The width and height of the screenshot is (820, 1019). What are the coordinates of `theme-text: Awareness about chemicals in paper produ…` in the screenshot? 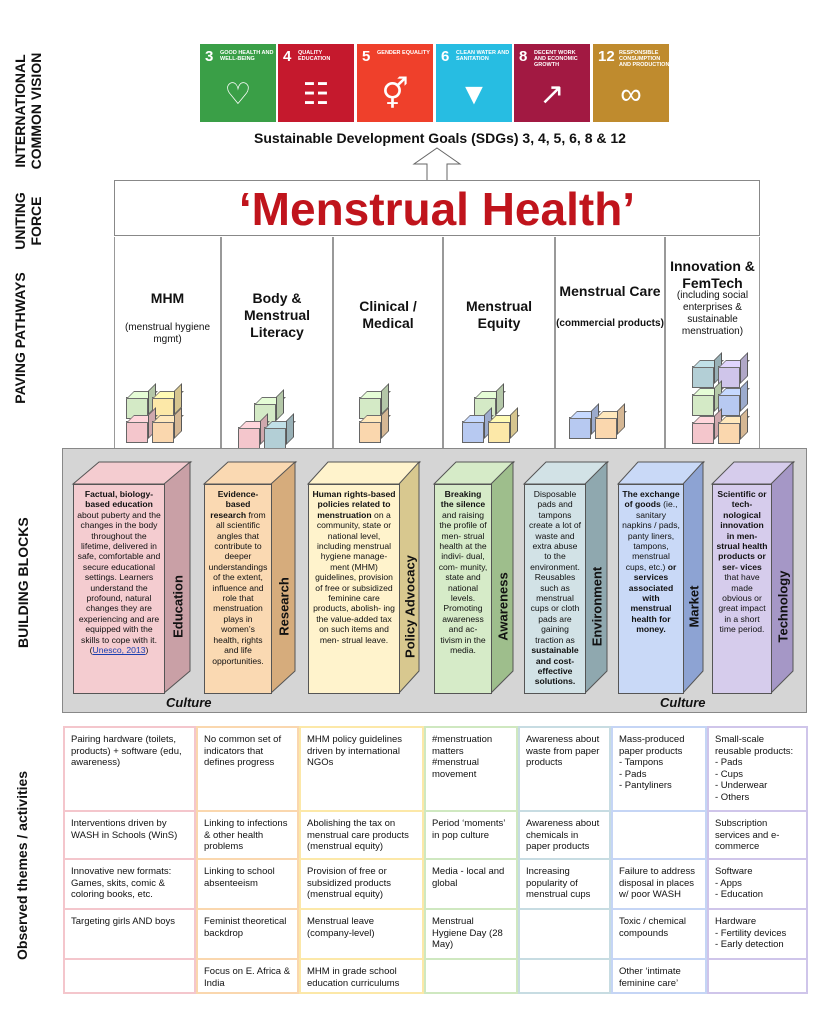 It's located at (563, 835).